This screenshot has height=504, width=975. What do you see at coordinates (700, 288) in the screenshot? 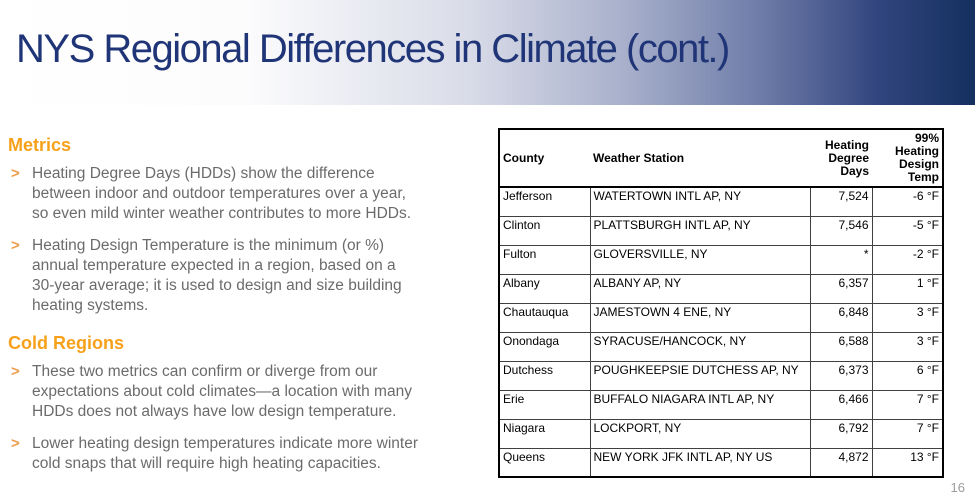
I see `cell-station: ALBANY AP, NY` at bounding box center [700, 288].